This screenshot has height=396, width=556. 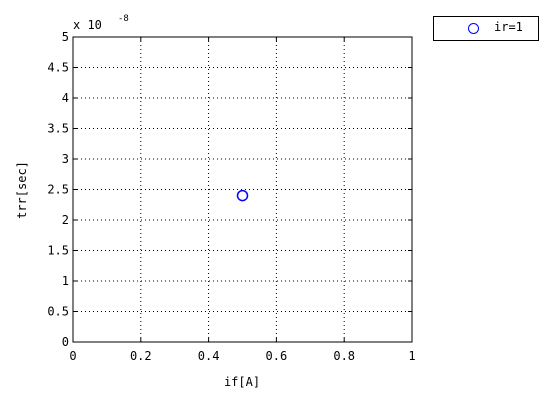 I want to click on x-tick-label: 1, so click(x=411, y=356).